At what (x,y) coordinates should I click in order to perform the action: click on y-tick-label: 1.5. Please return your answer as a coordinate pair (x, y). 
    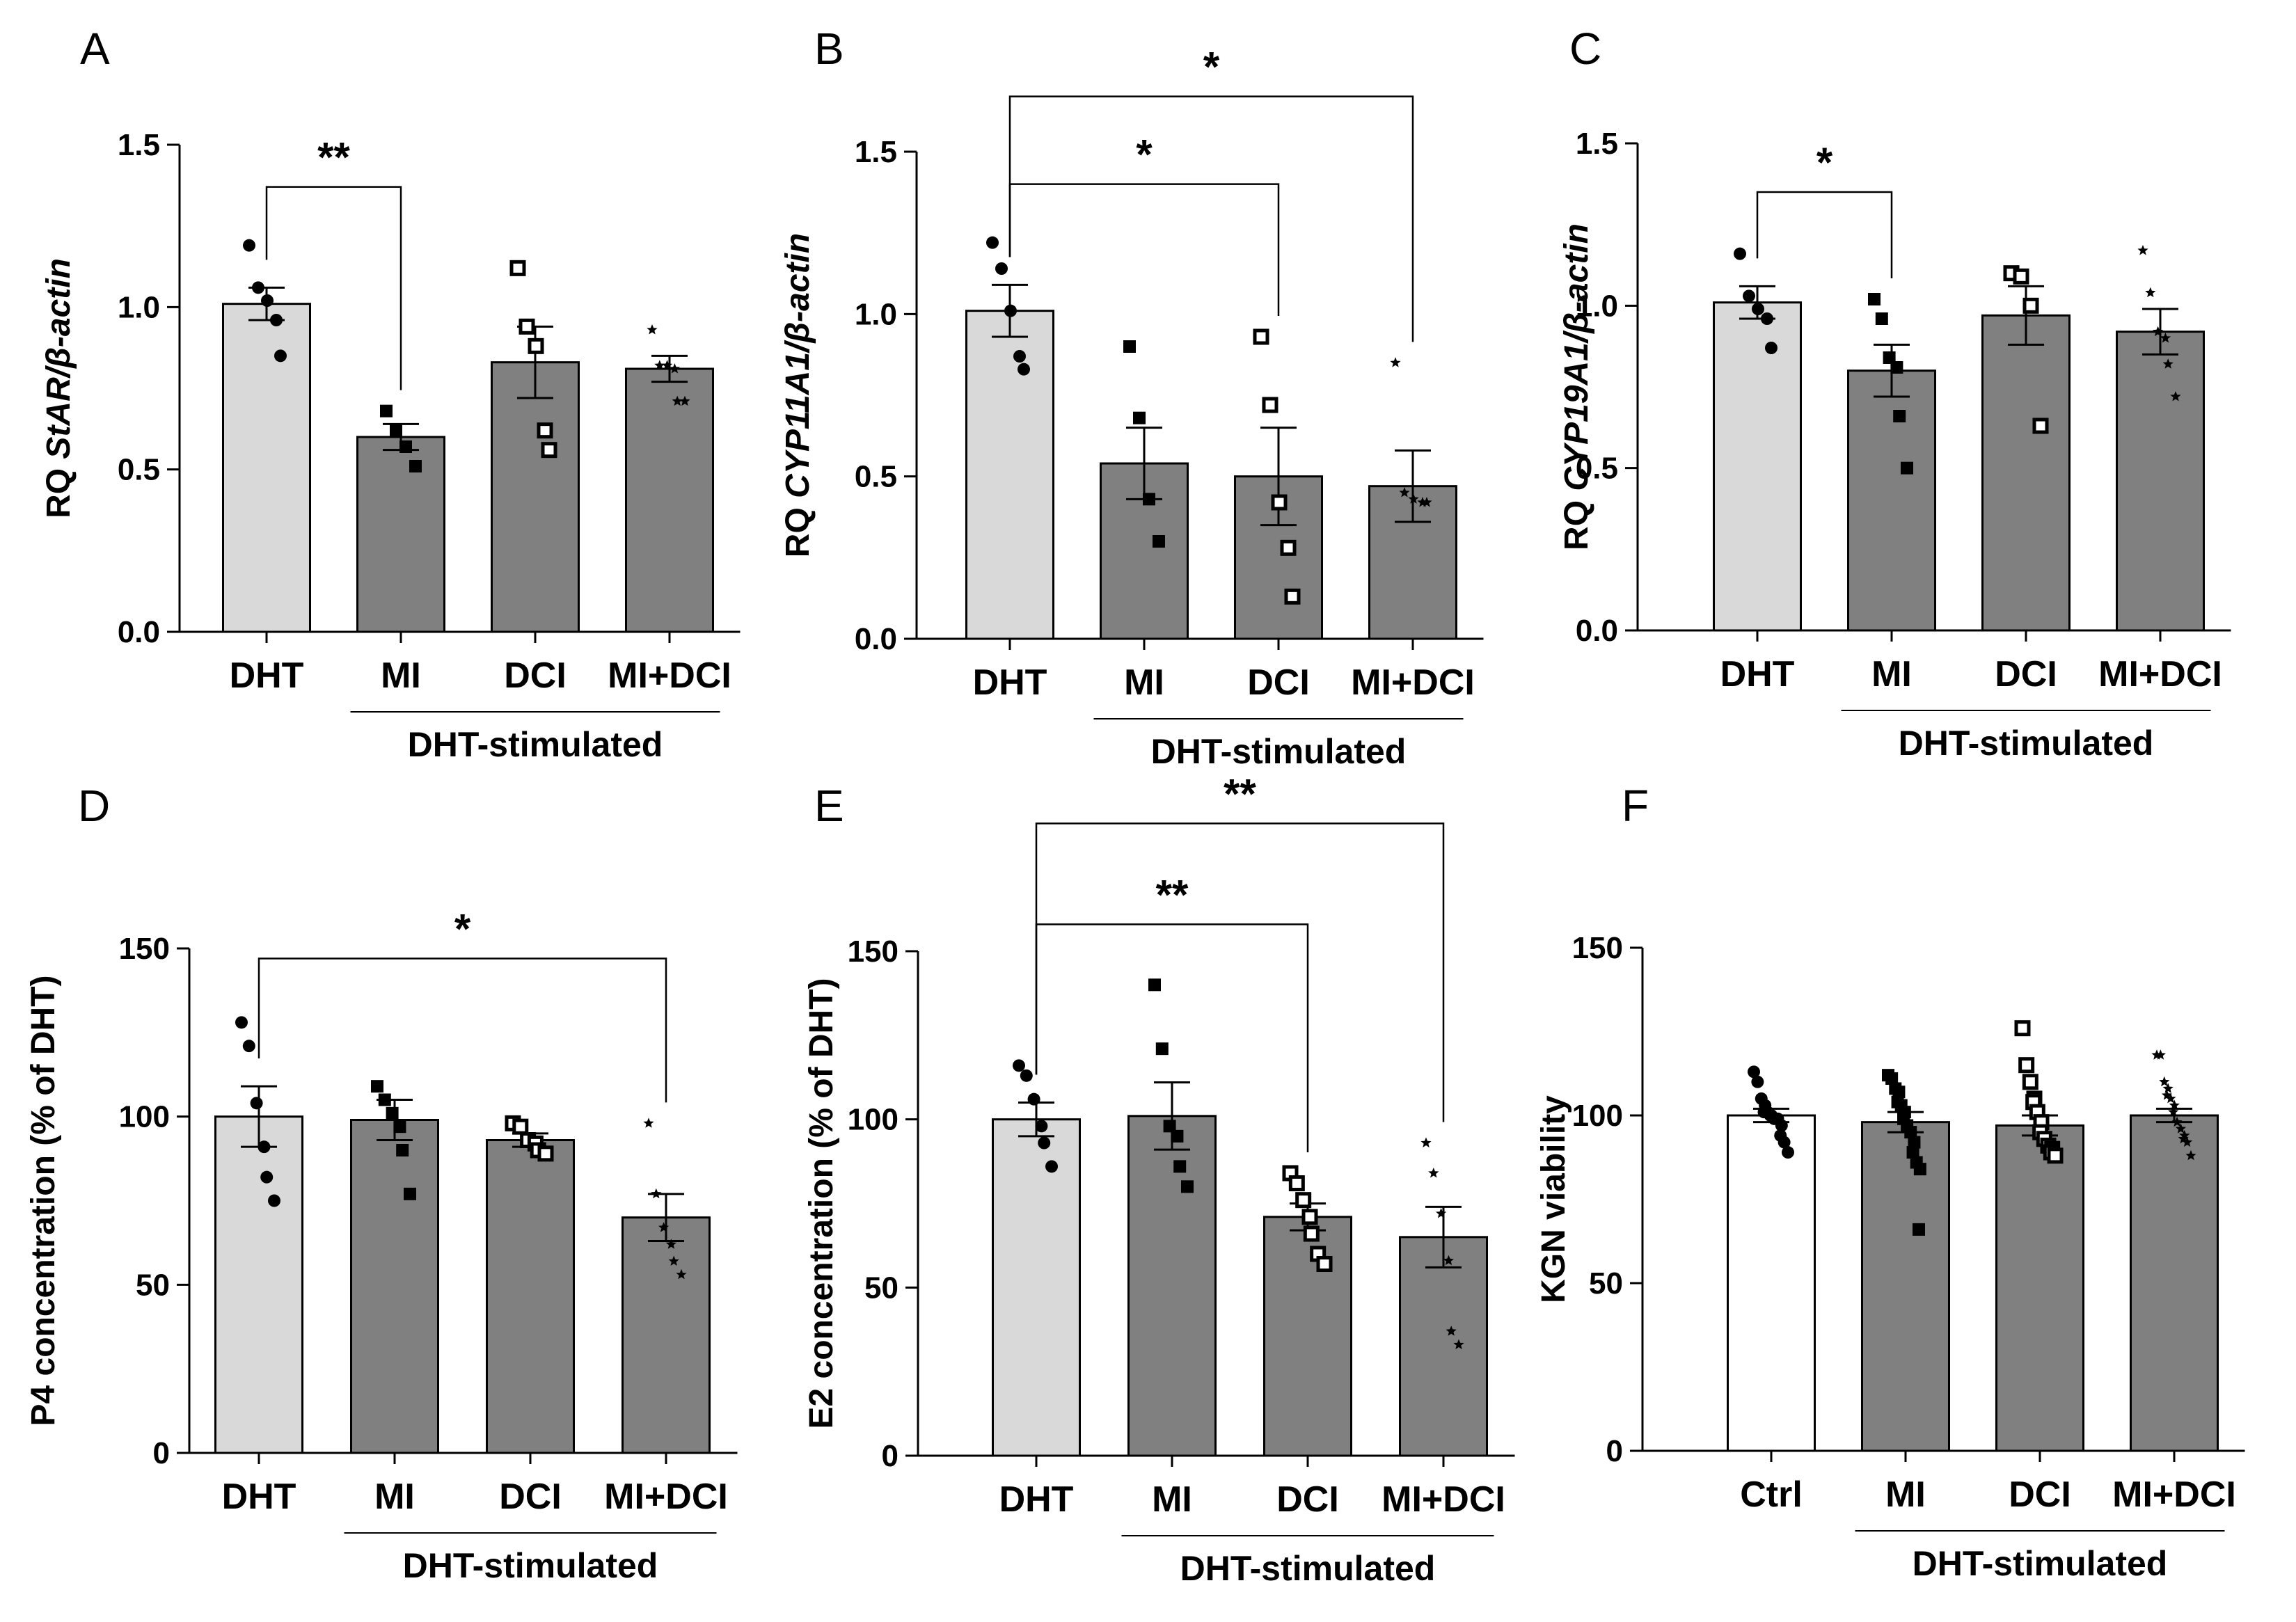
    Looking at the image, I should click on (1597, 144).